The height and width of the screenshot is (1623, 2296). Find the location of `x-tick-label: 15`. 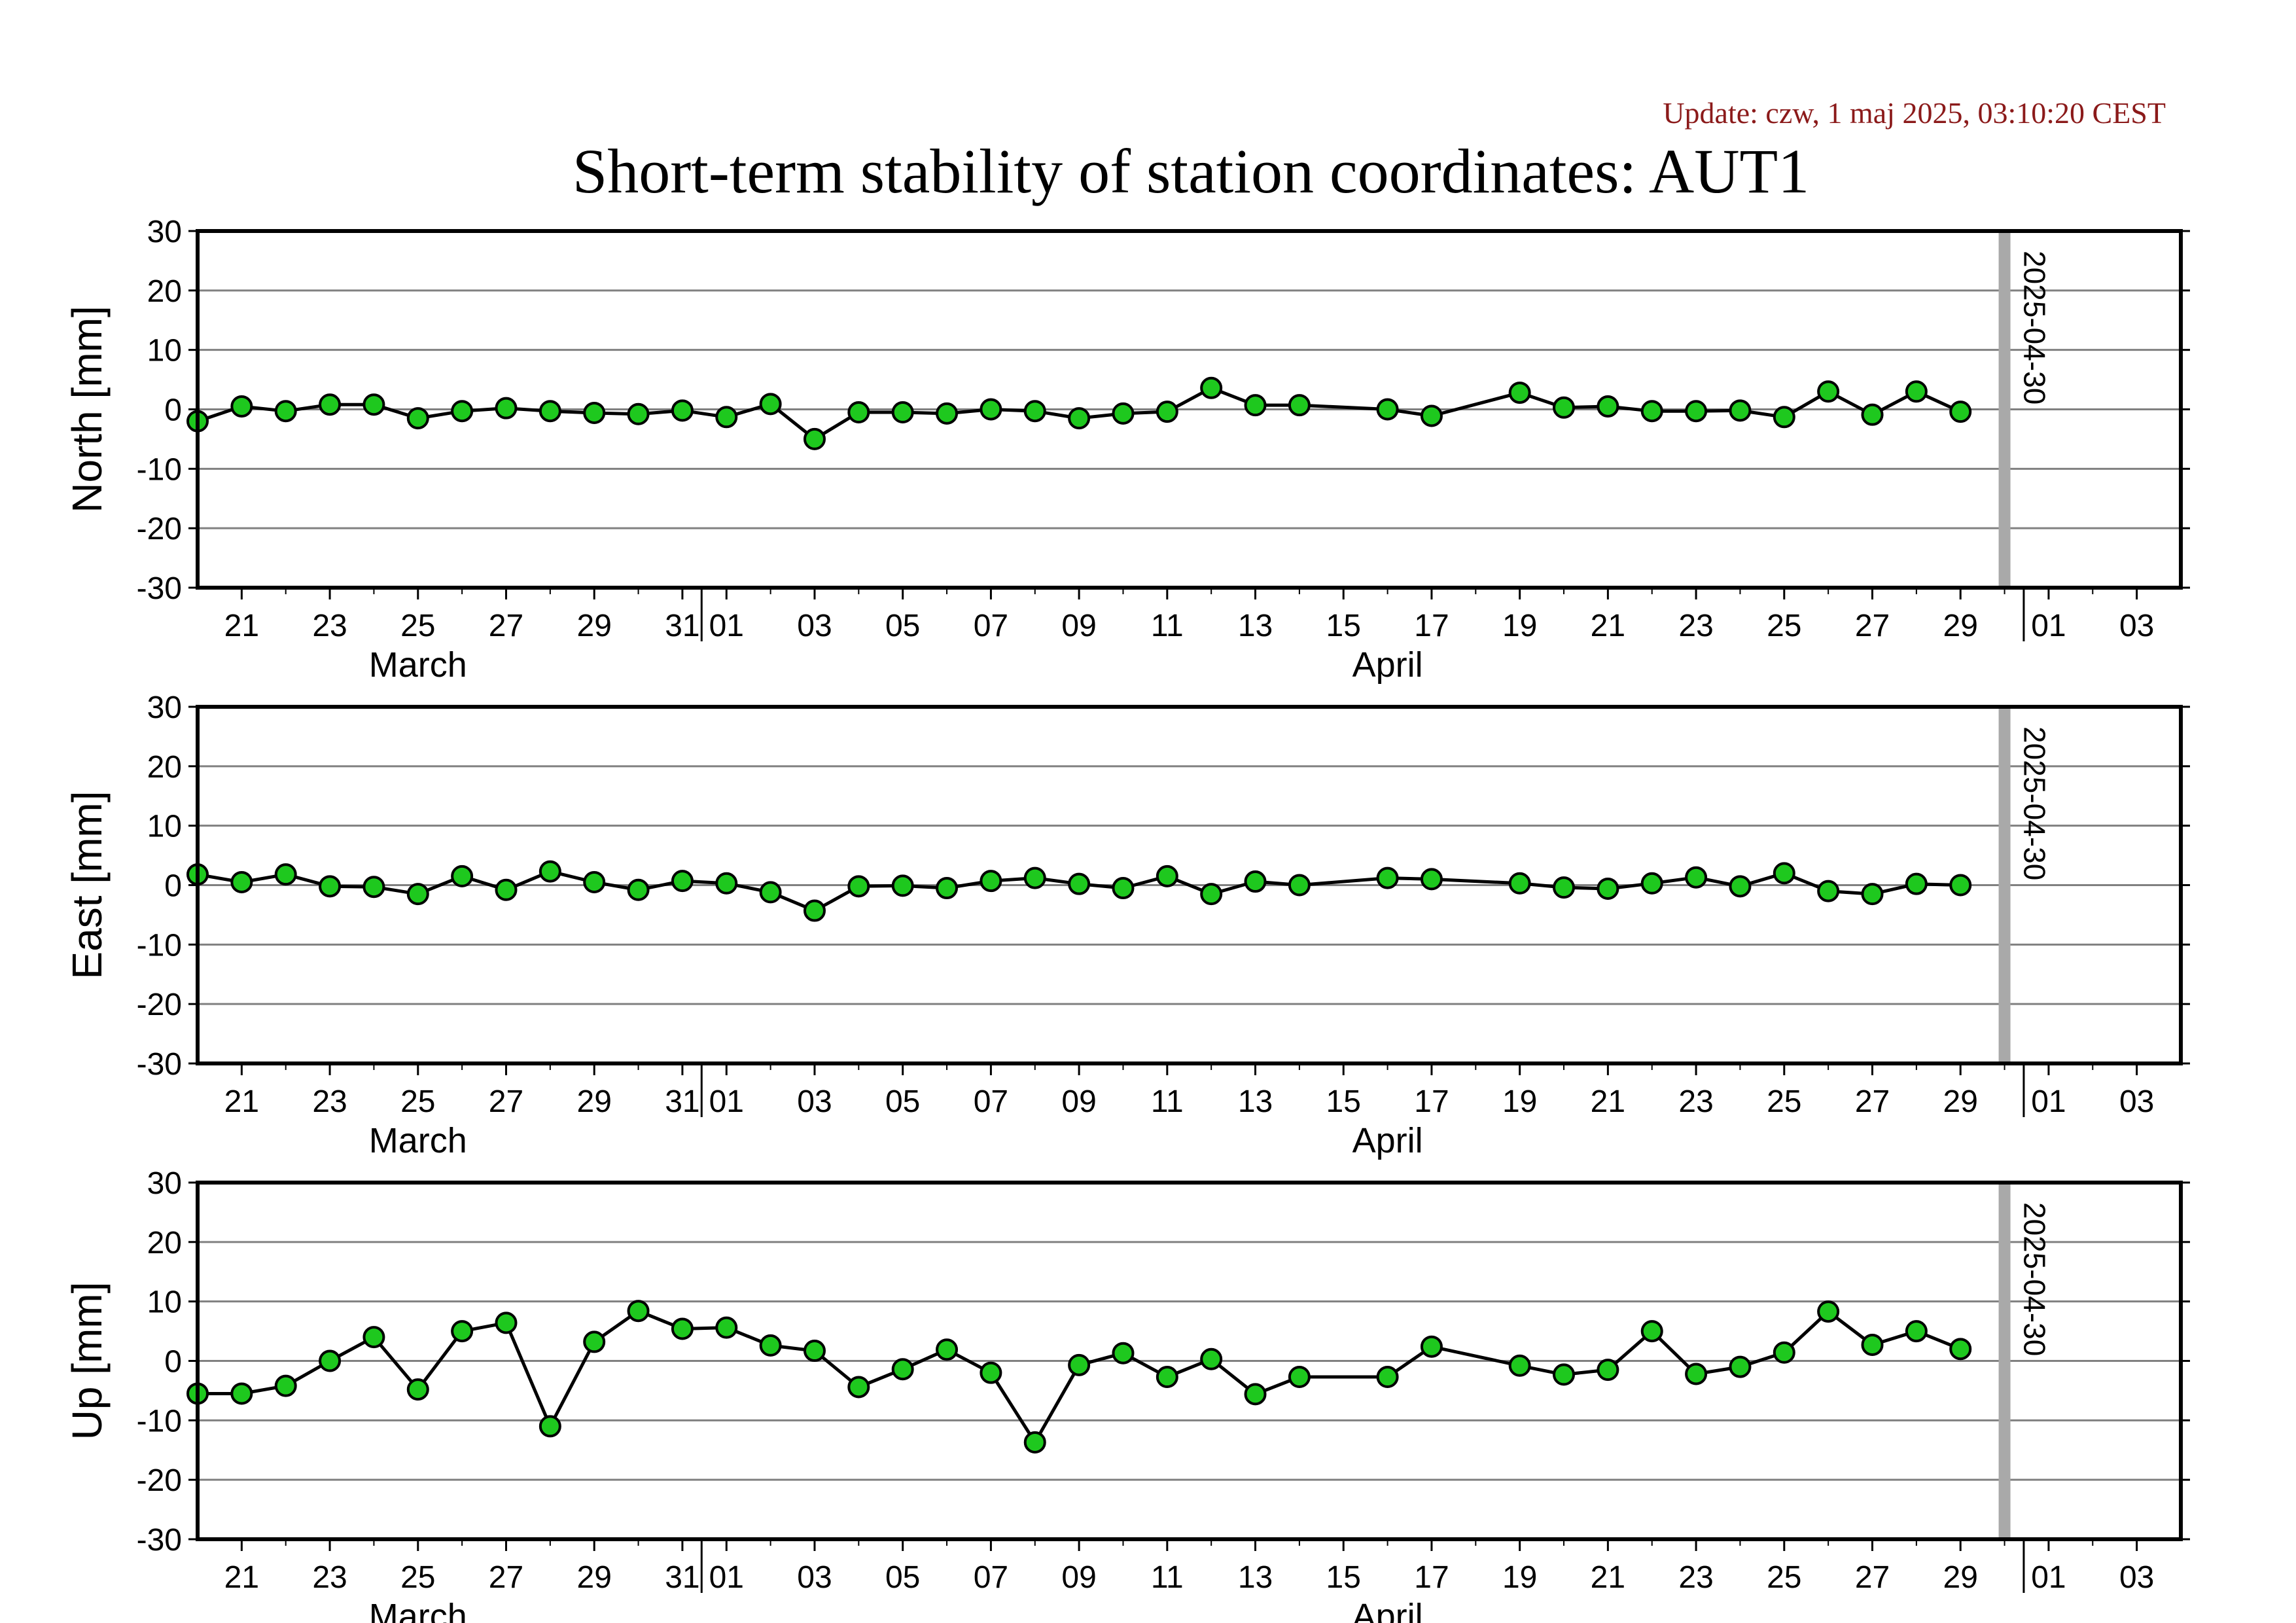

x-tick-label: 15 is located at coordinates (1343, 1577).